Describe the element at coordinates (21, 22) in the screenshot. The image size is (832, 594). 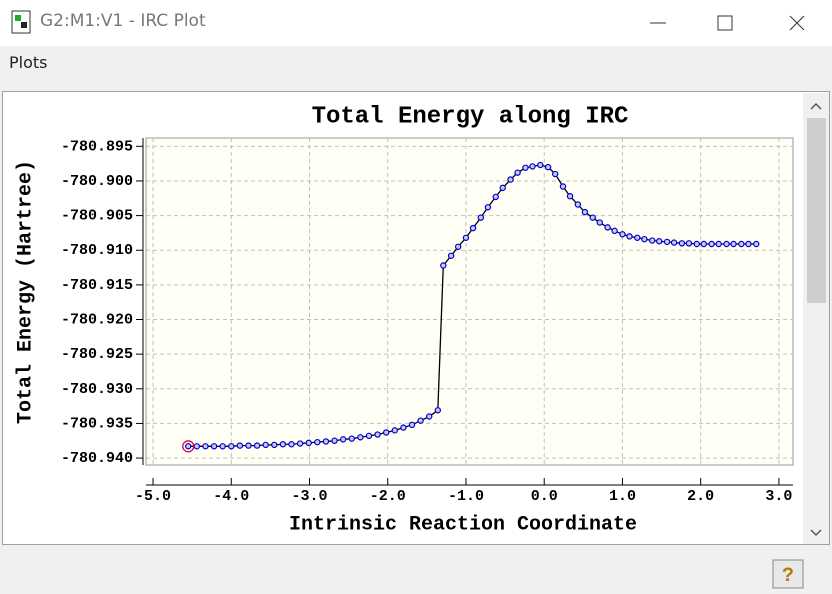
I see `app-icon` at that location.